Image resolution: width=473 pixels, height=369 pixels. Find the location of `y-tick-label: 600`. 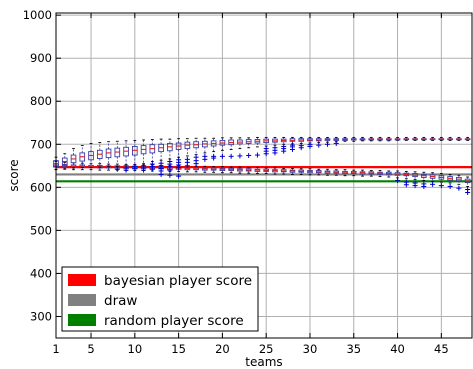

y-tick-label: 600 is located at coordinates (41, 187).